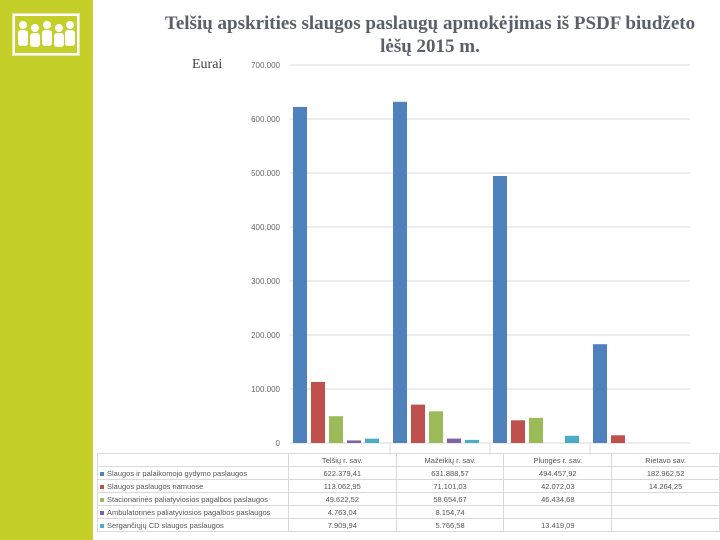 The height and width of the screenshot is (540, 720). I want to click on table-corner, so click(193, 460).